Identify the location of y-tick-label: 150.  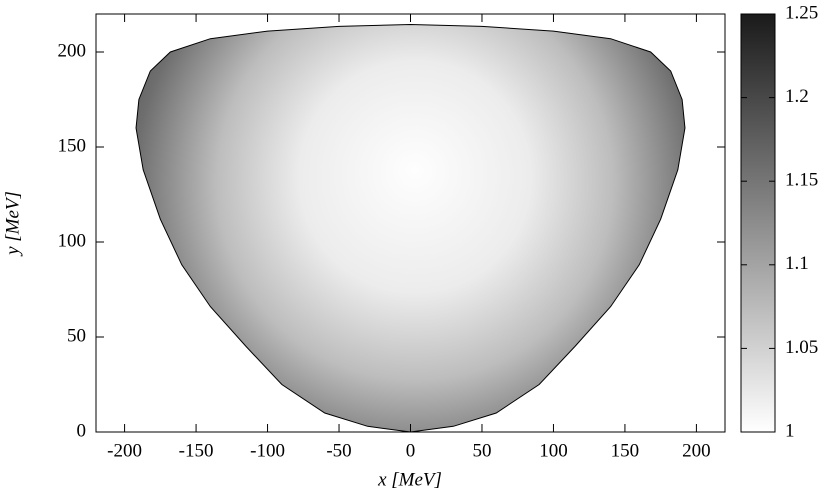
(72, 145).